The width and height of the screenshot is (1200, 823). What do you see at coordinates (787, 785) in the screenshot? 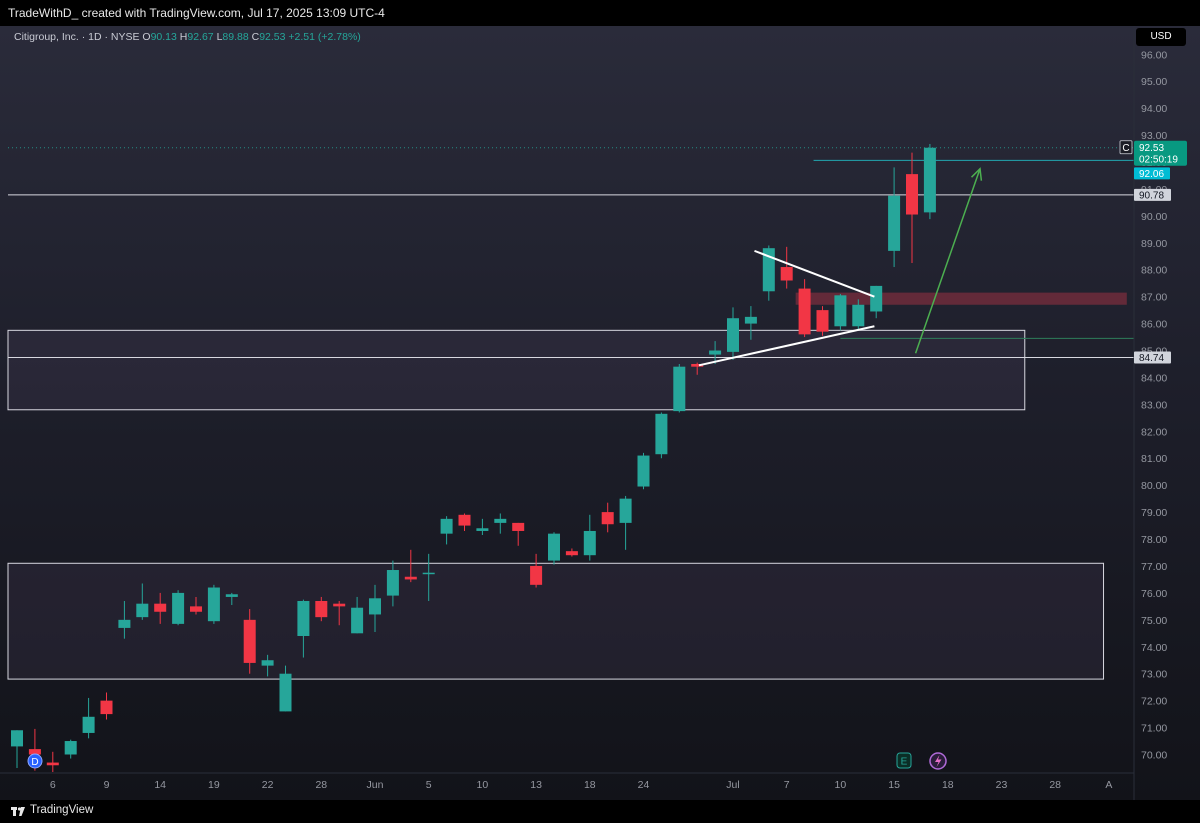
I see `time-tick-label: 7` at bounding box center [787, 785].